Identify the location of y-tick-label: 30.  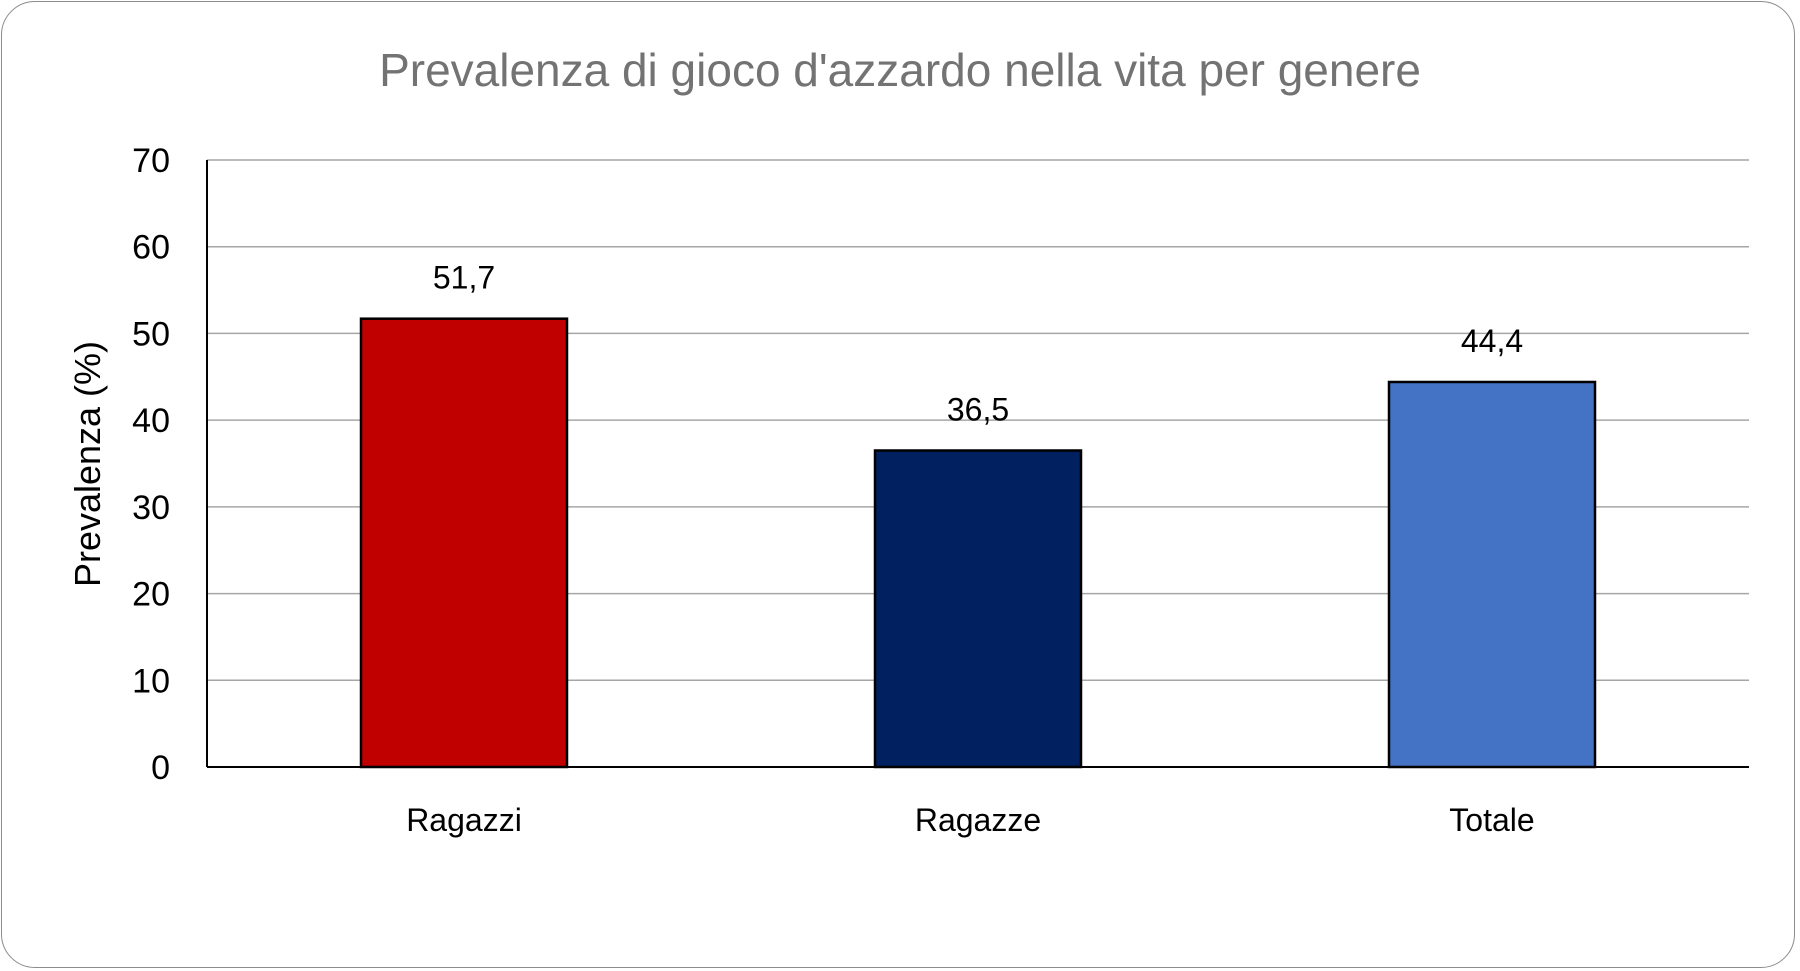
(151, 508).